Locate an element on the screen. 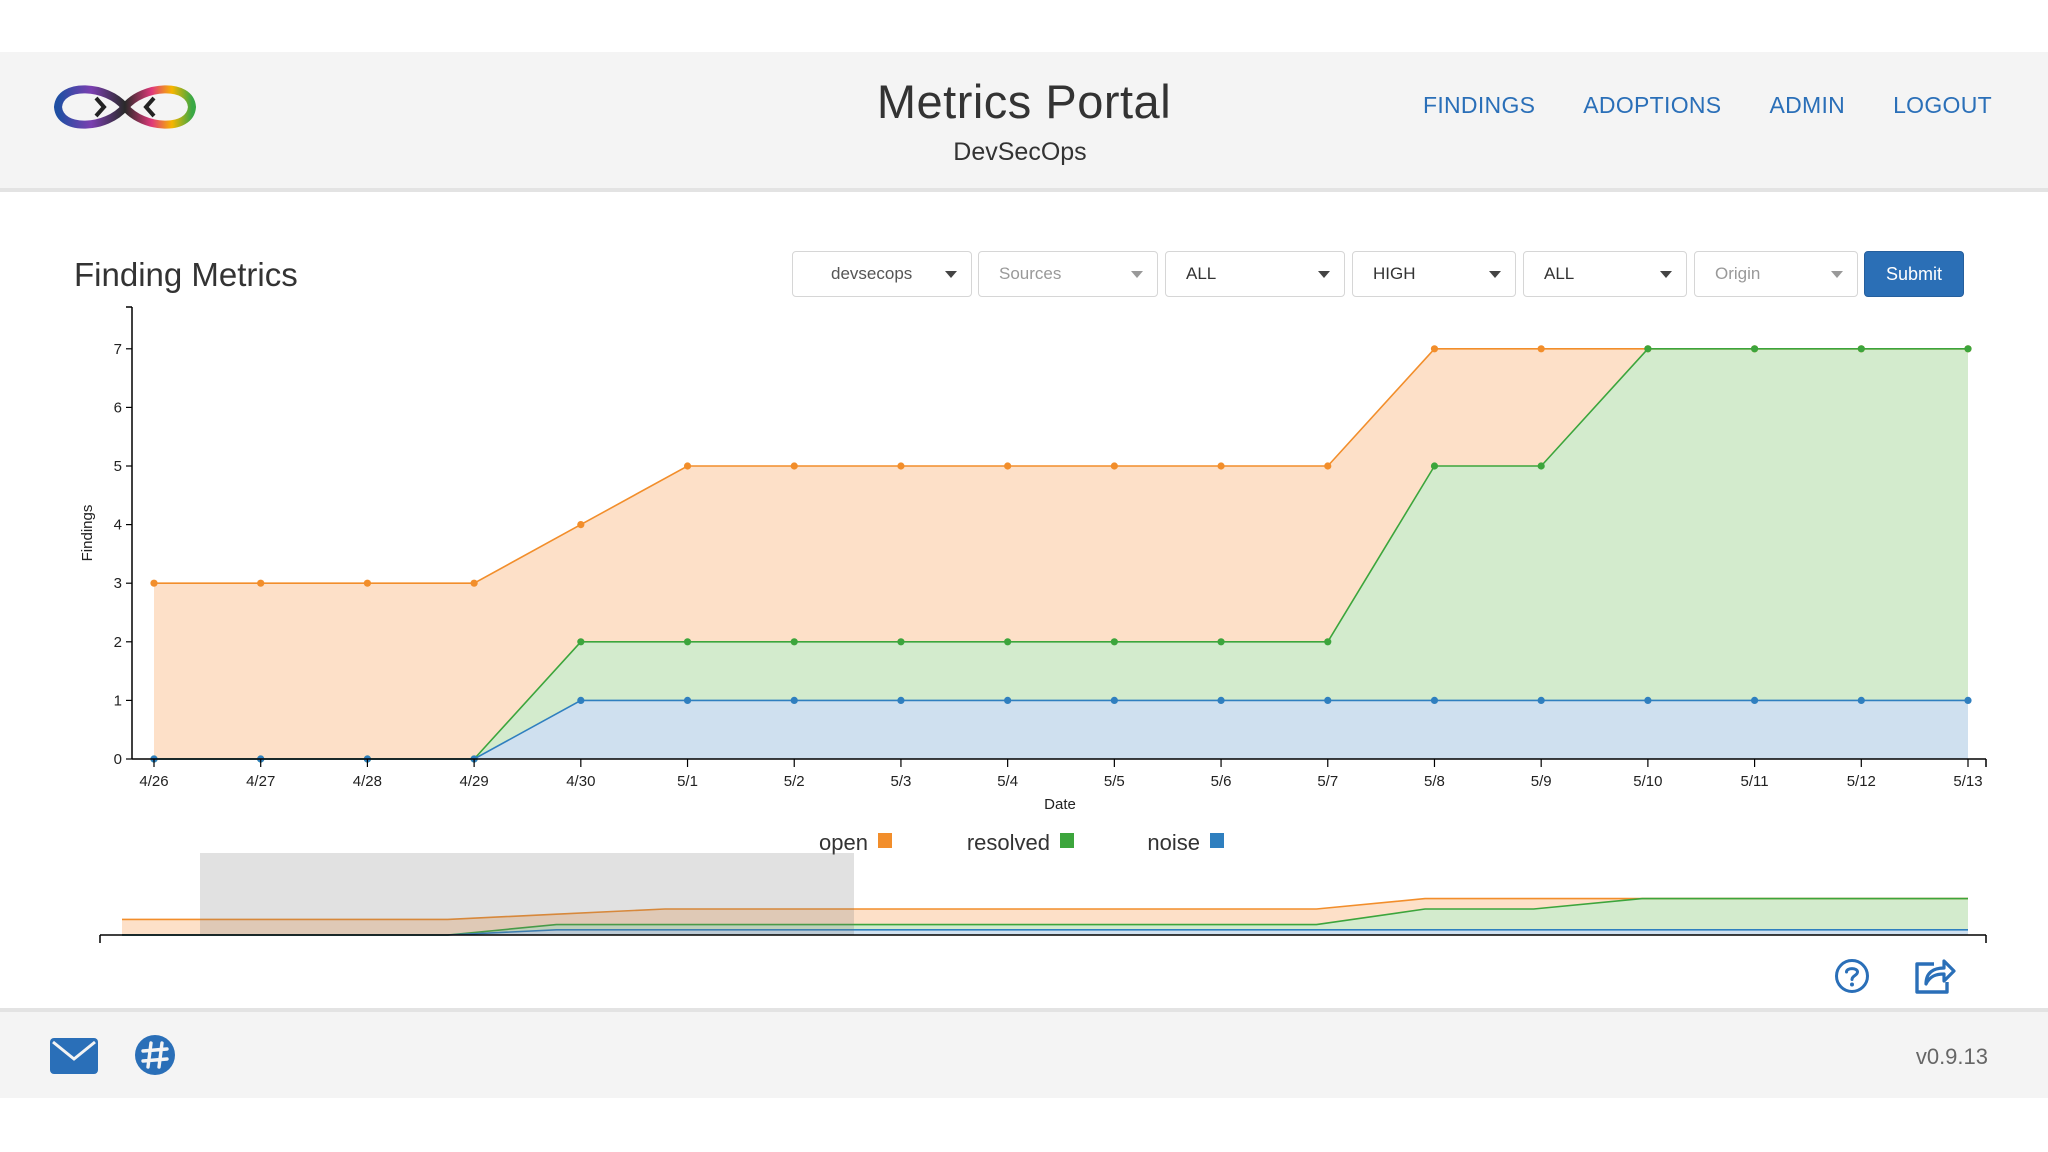  x-tick-label: 5/10 is located at coordinates (1647, 781).